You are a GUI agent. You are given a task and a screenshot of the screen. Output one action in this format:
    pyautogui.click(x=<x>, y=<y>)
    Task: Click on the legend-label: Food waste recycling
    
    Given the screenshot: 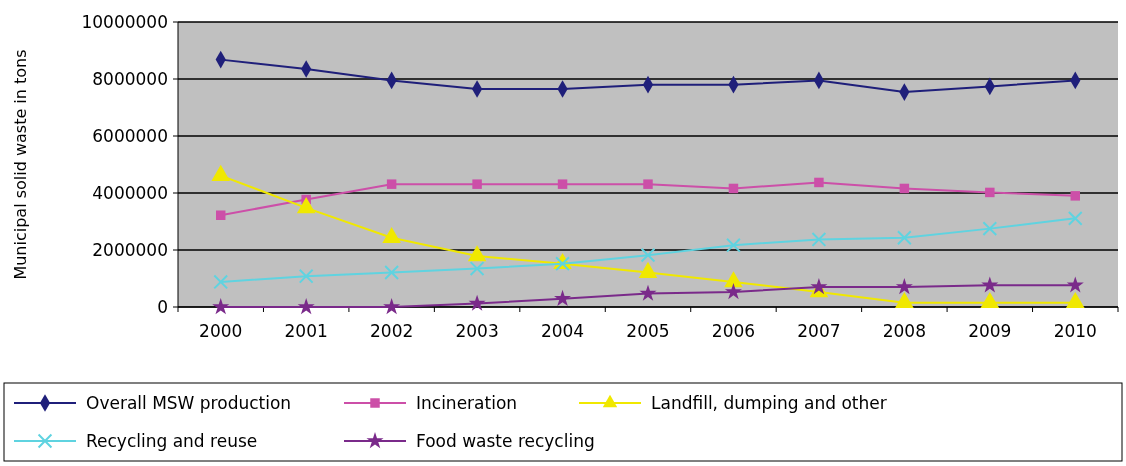 What is the action you would take?
    pyautogui.click(x=505, y=440)
    